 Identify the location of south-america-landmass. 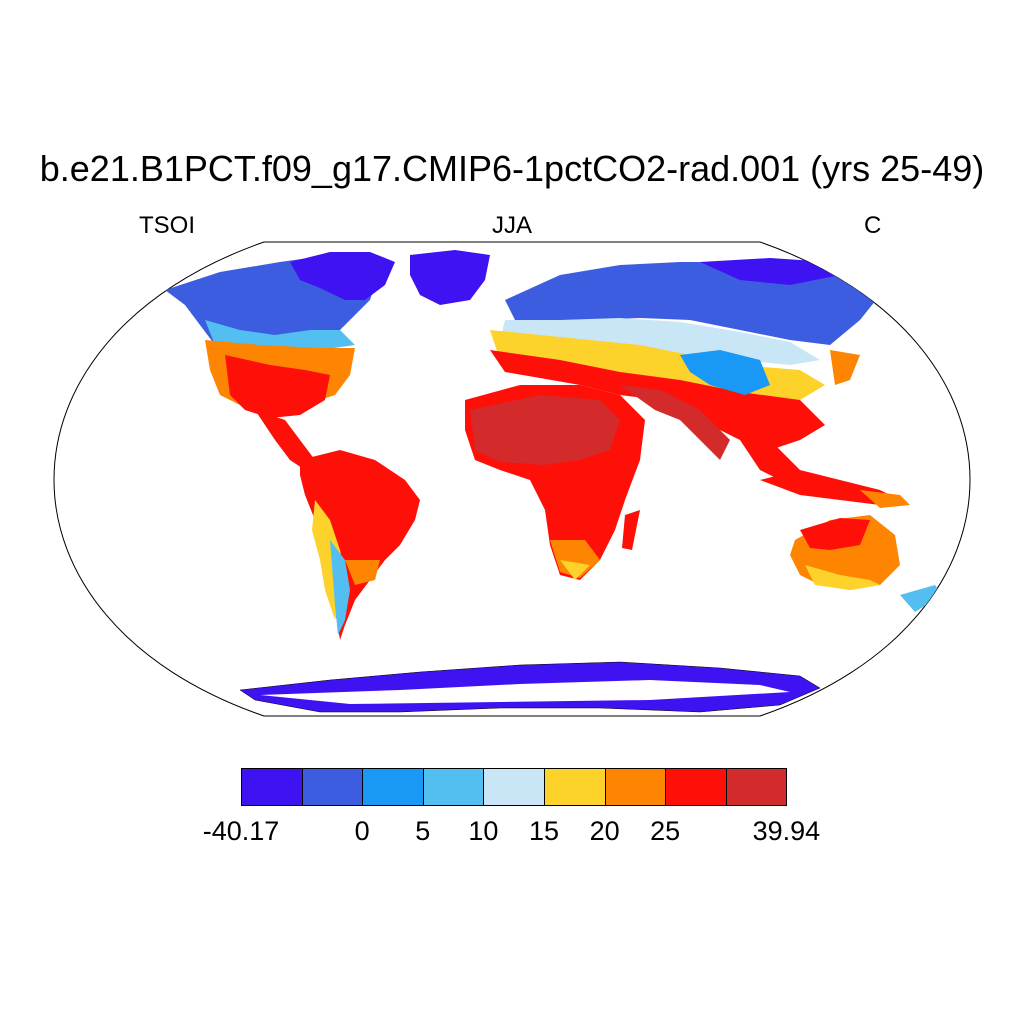
(360, 545).